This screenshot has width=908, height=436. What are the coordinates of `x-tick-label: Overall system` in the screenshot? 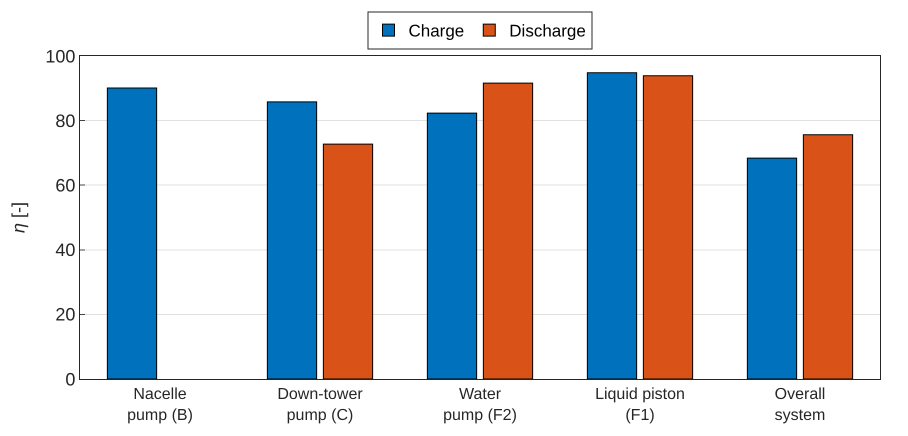 It's located at (800, 405).